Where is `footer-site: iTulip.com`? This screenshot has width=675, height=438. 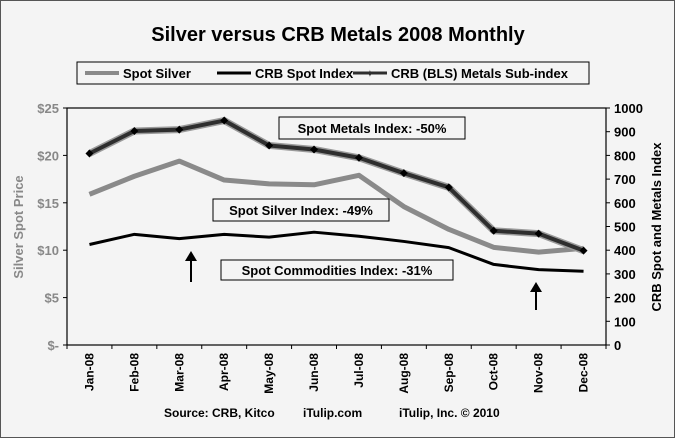
footer-site: iTulip.com is located at coordinates (332, 413).